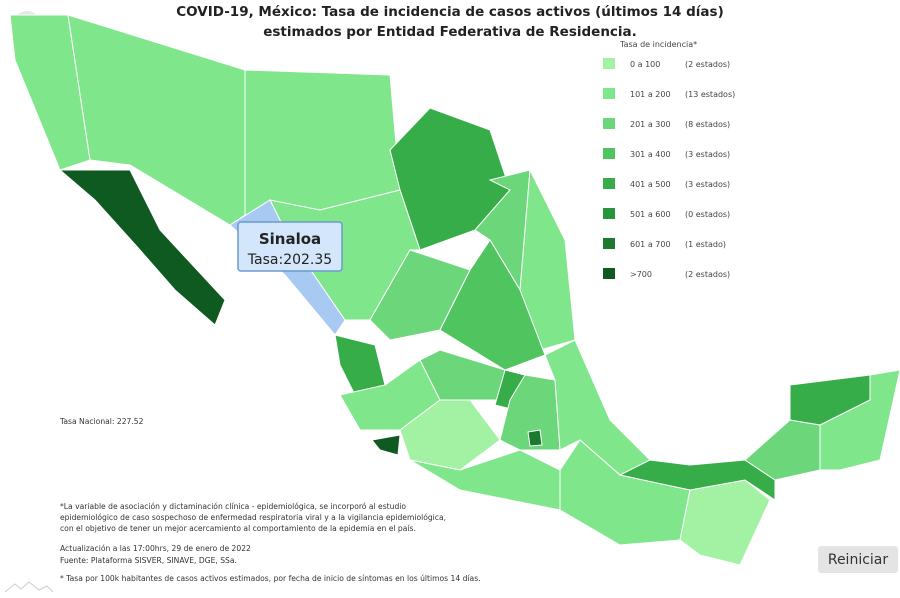 Image resolution: width=900 pixels, height=598 pixels. What do you see at coordinates (29, 587) in the screenshot?
I see `logo` at bounding box center [29, 587].